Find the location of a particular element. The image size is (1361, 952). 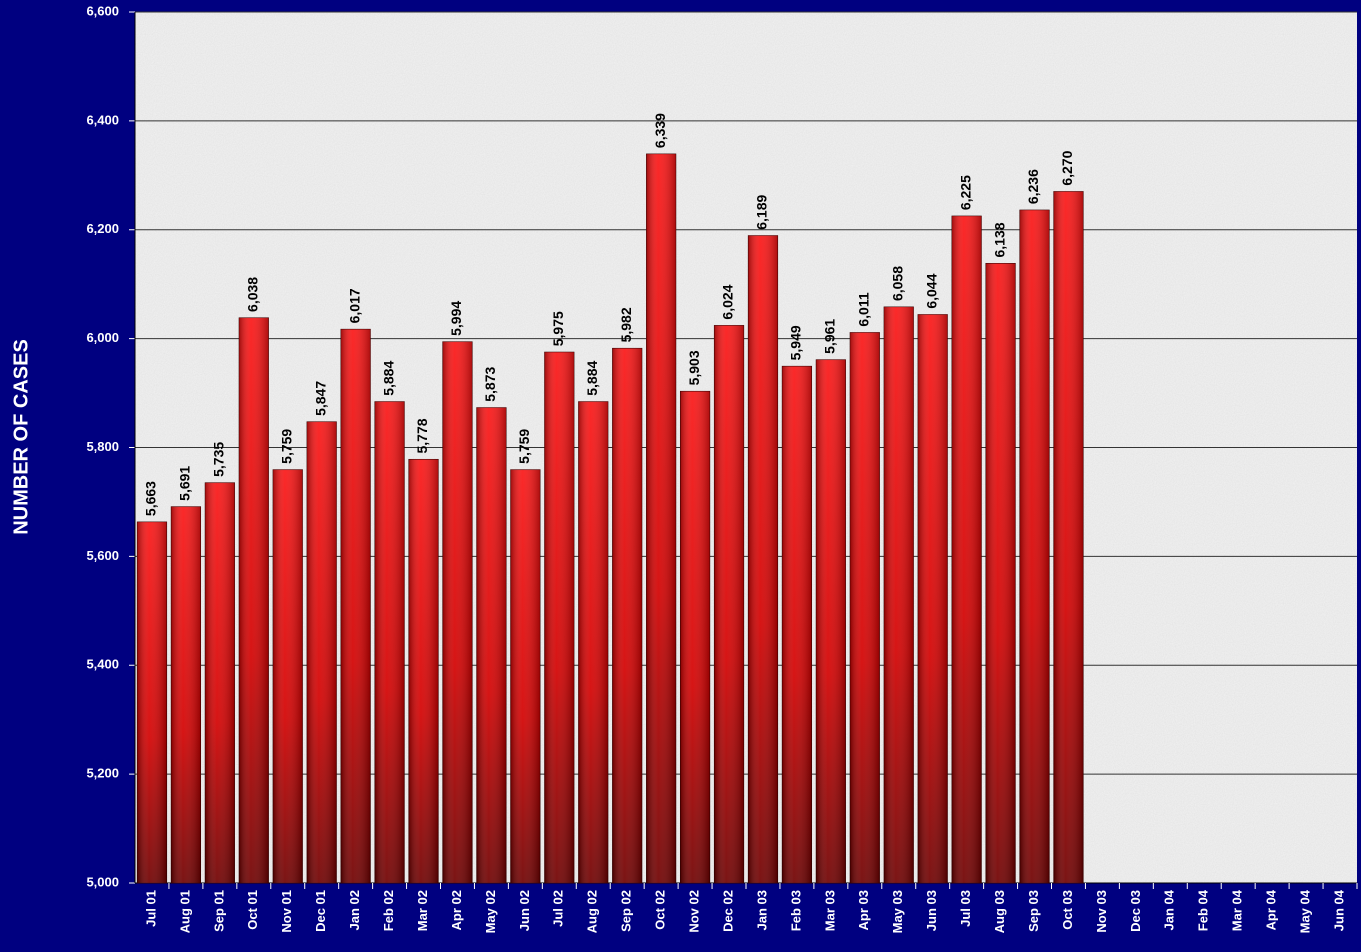

y-tick-label: 6,200 is located at coordinates (102, 228).